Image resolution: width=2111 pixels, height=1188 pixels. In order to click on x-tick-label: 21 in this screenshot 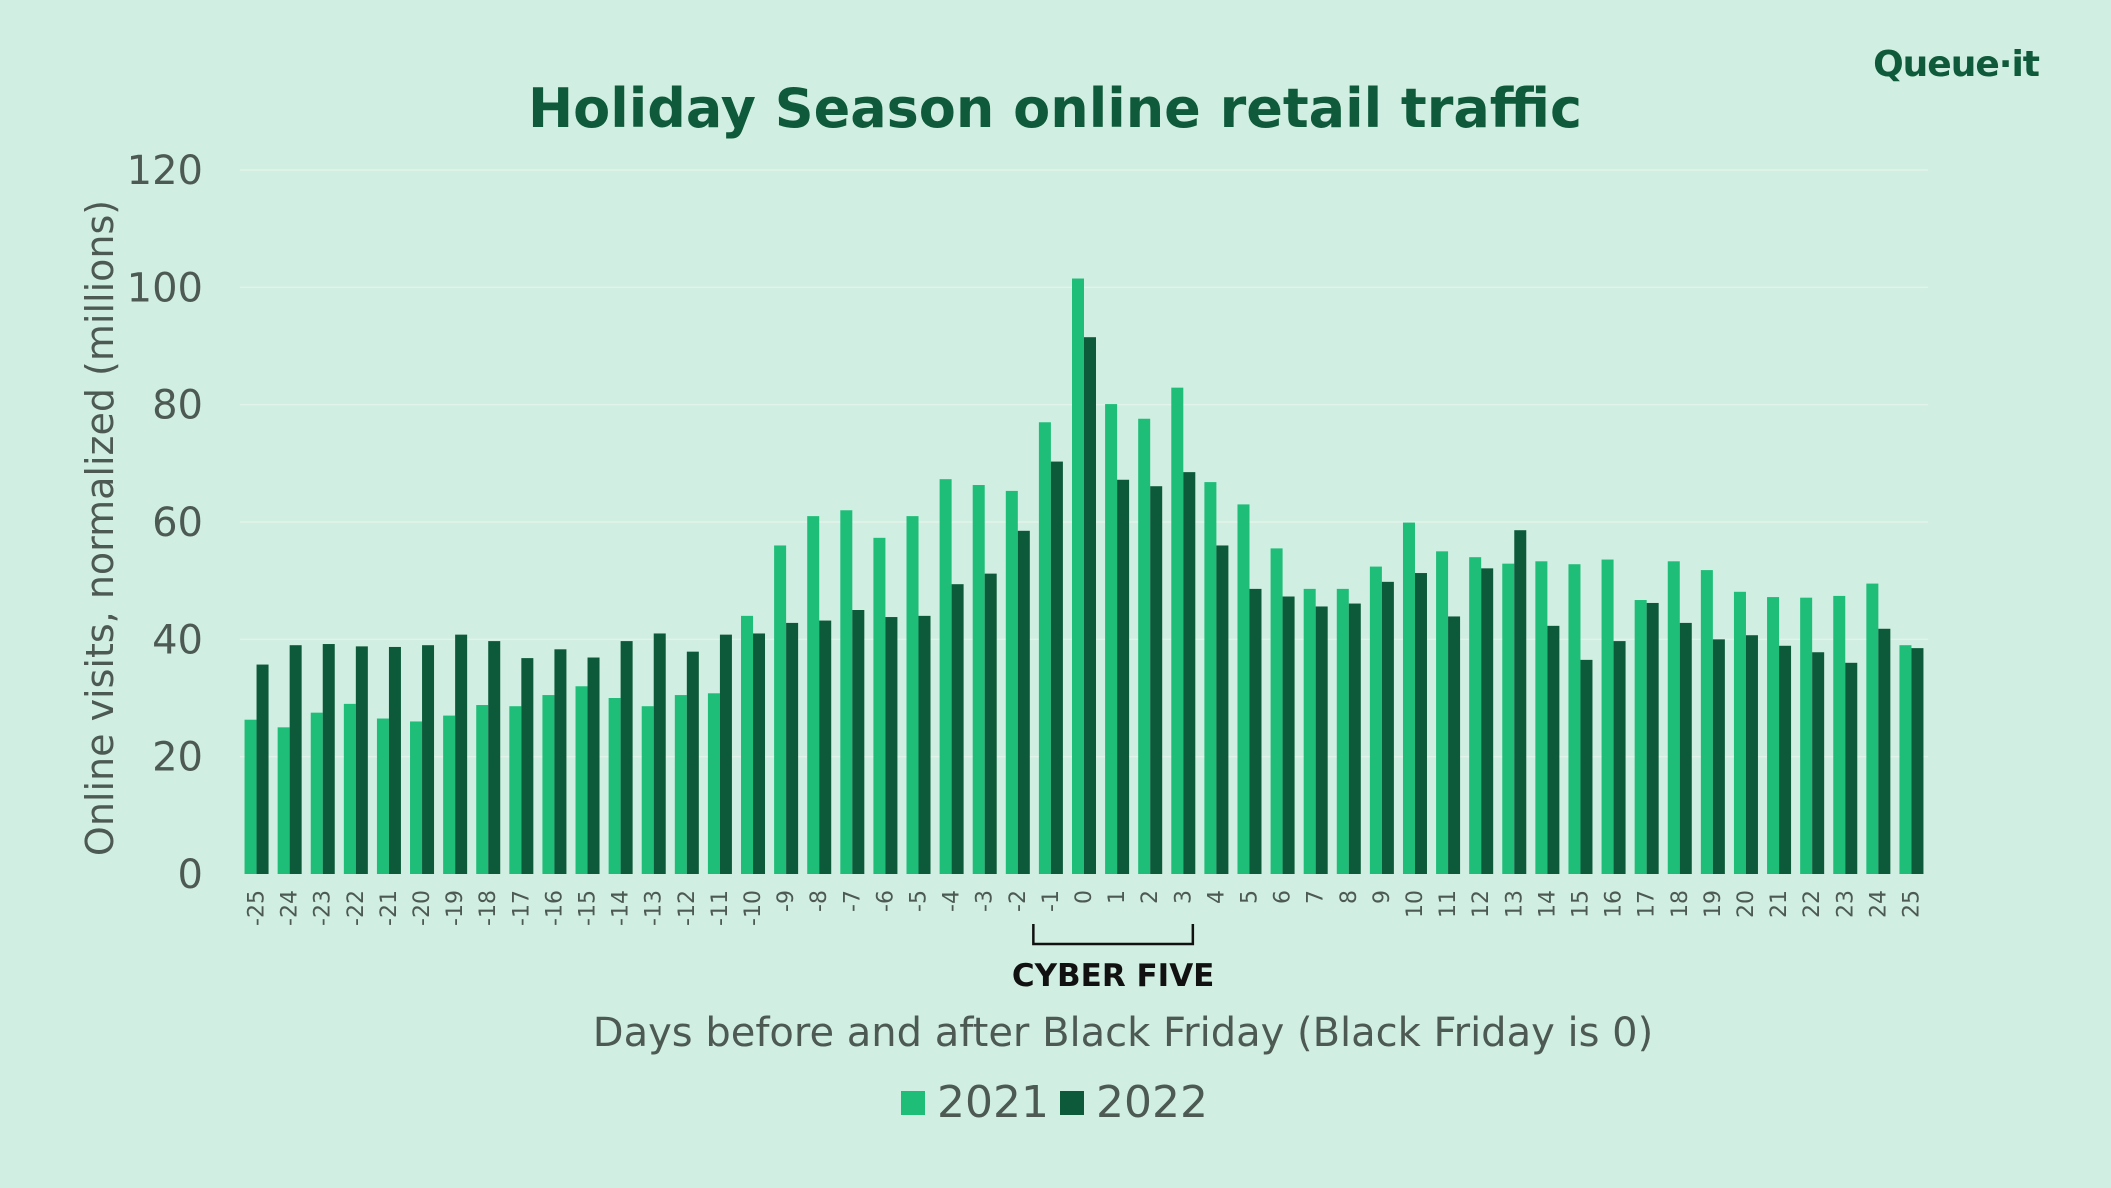, I will do `click(1779, 904)`.